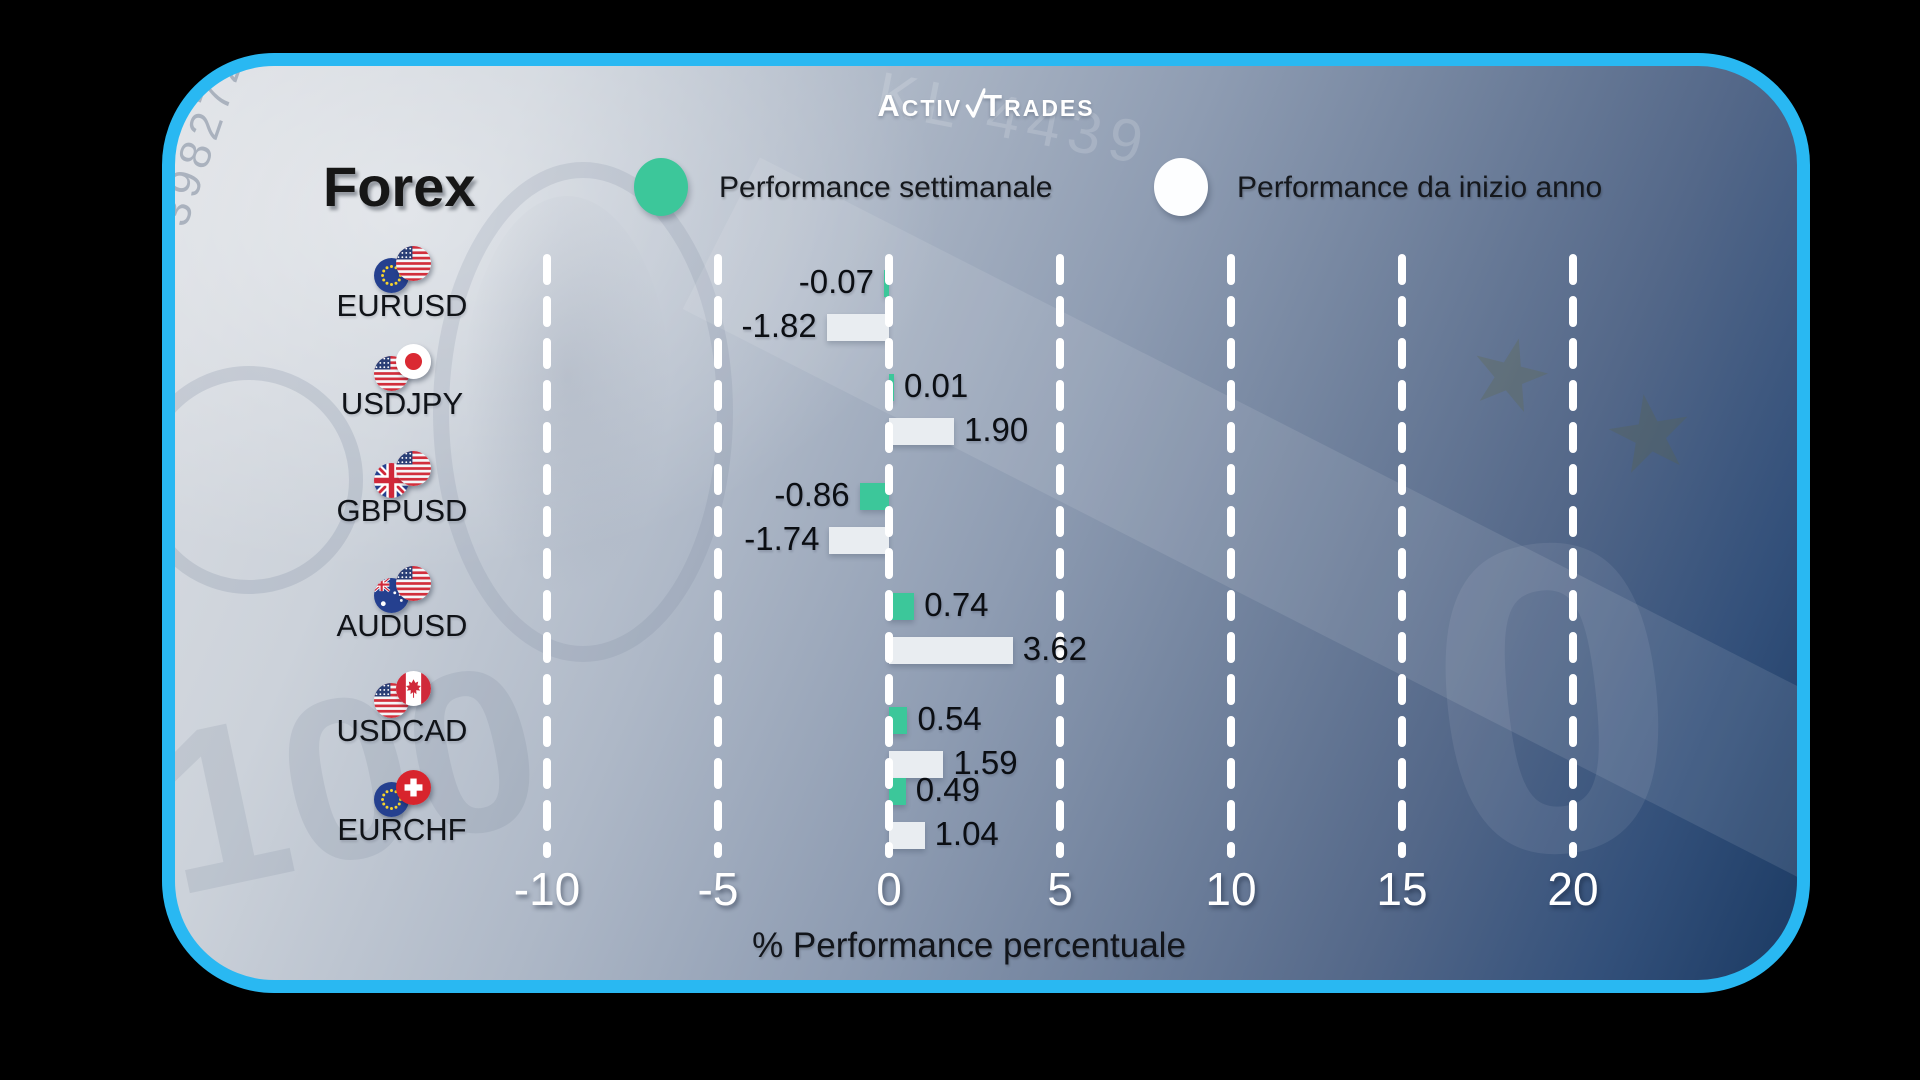 This screenshot has height=1080, width=1920. I want to click on flag-pair-AUDUSD, so click(402, 589).